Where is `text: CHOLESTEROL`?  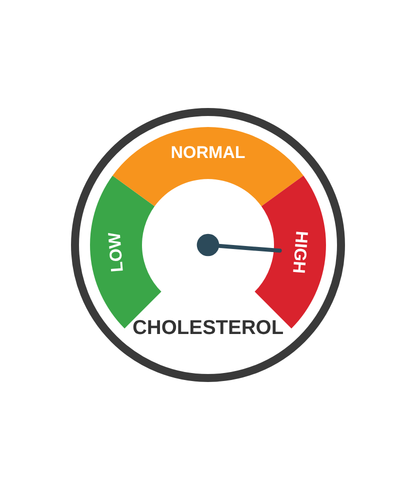 text: CHOLESTEROL is located at coordinates (208, 328).